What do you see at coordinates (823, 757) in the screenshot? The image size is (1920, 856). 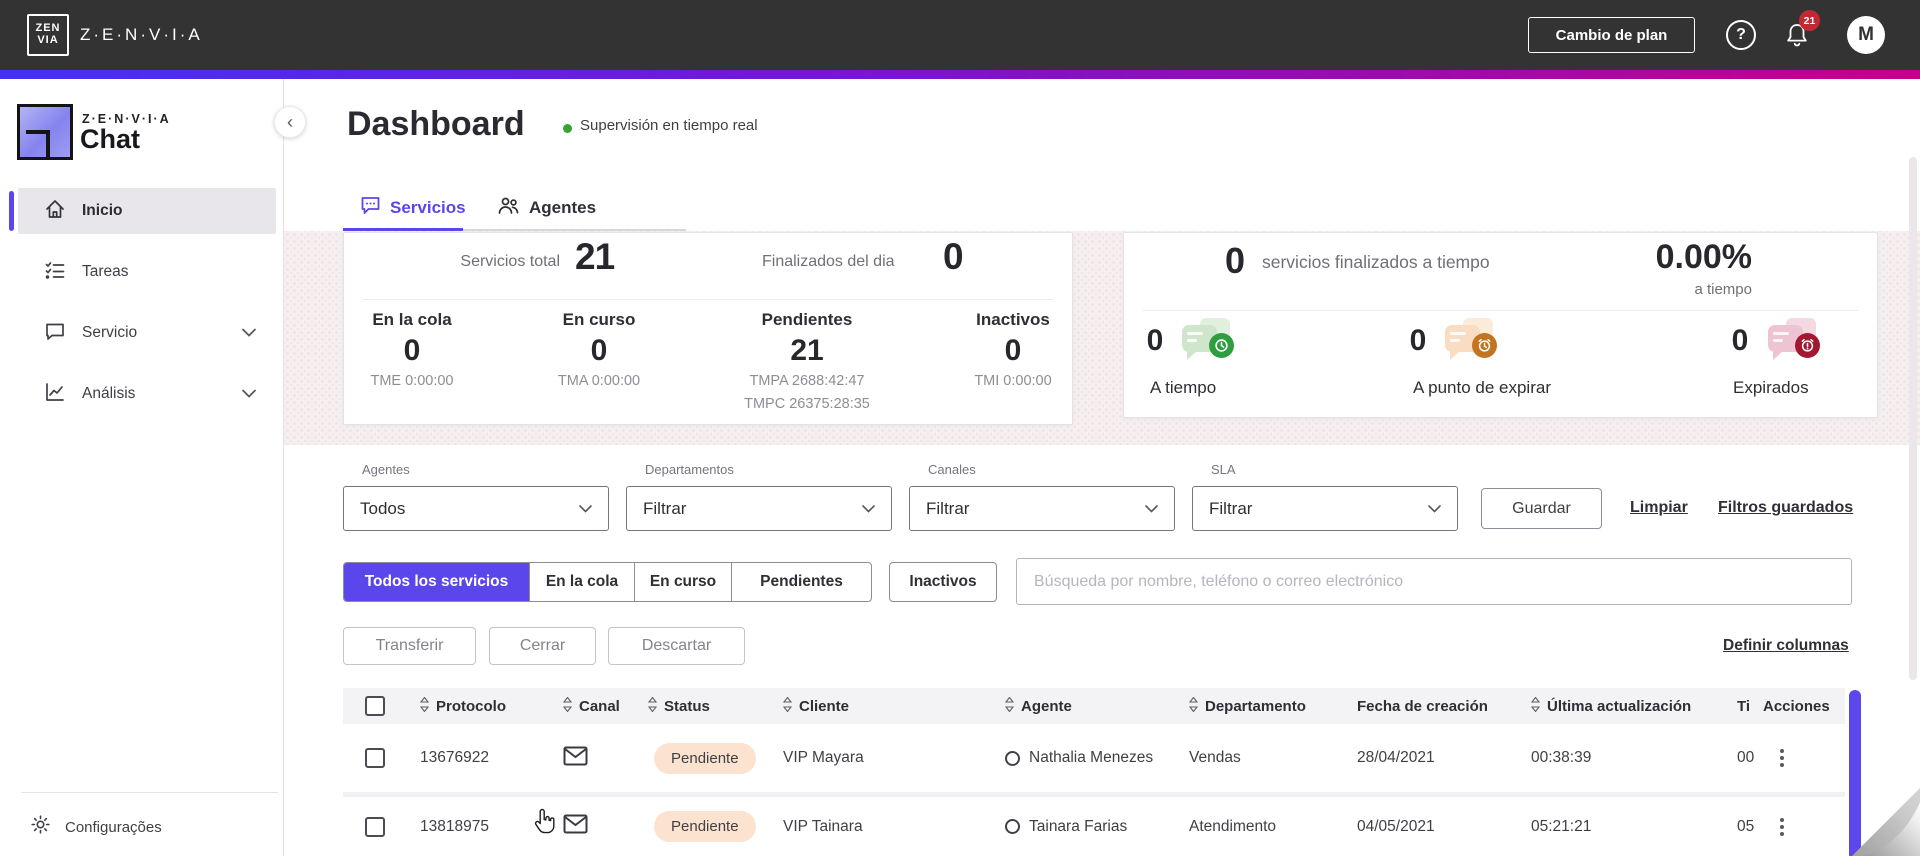 I see `client-cell: VIP Mayara` at bounding box center [823, 757].